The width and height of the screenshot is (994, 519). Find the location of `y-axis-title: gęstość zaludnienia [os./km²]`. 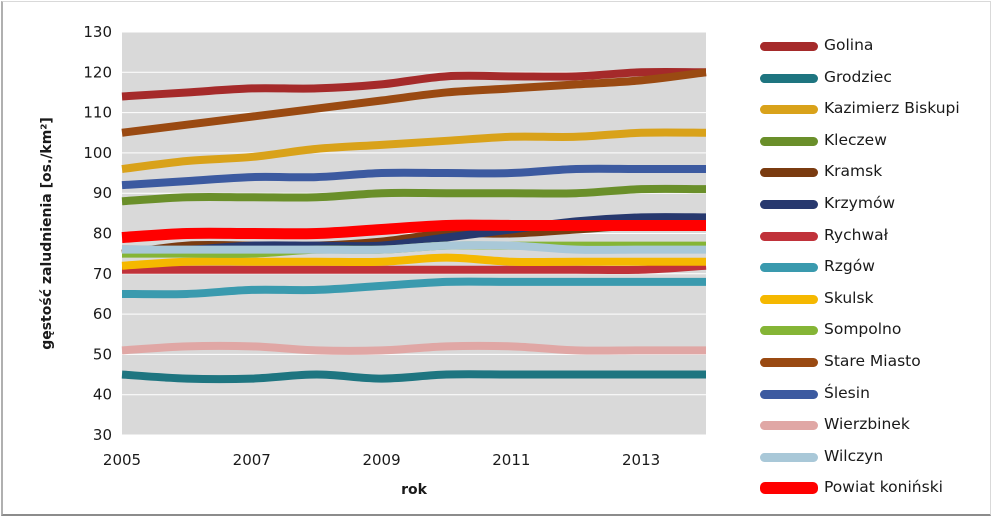

y-axis-title: gęstość zaludnienia [os./km²] is located at coordinates (47, 233).